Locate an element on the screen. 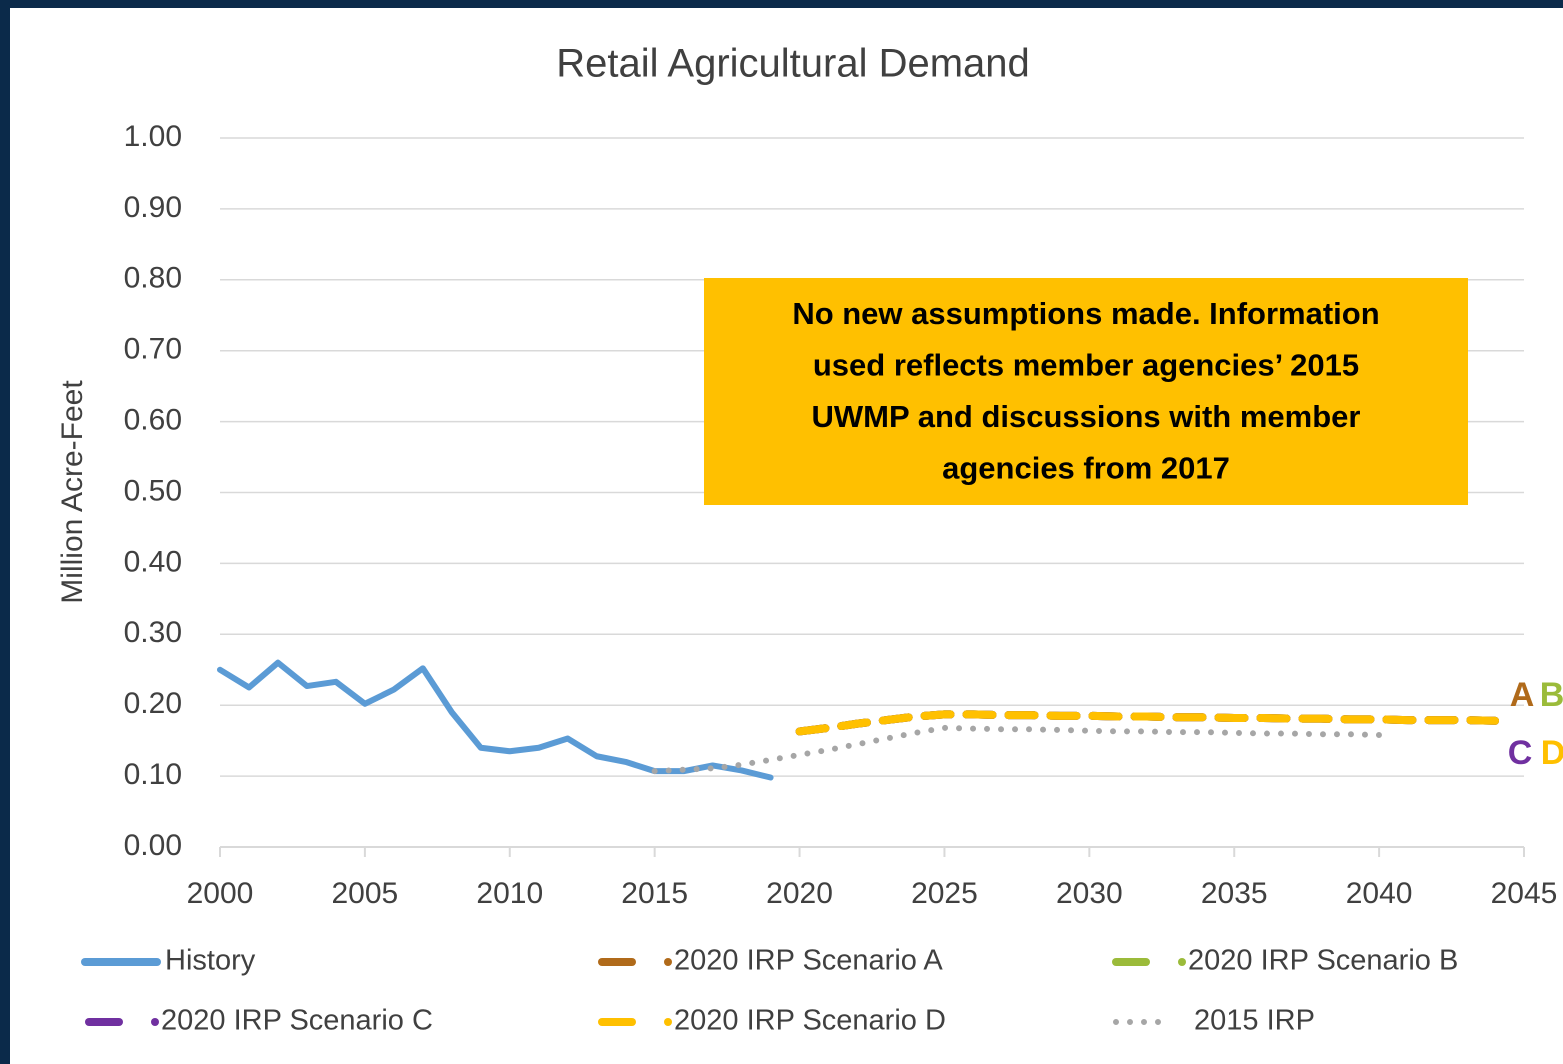 The width and height of the screenshot is (1563, 1064). scenario-letter: B is located at coordinates (1551, 695).